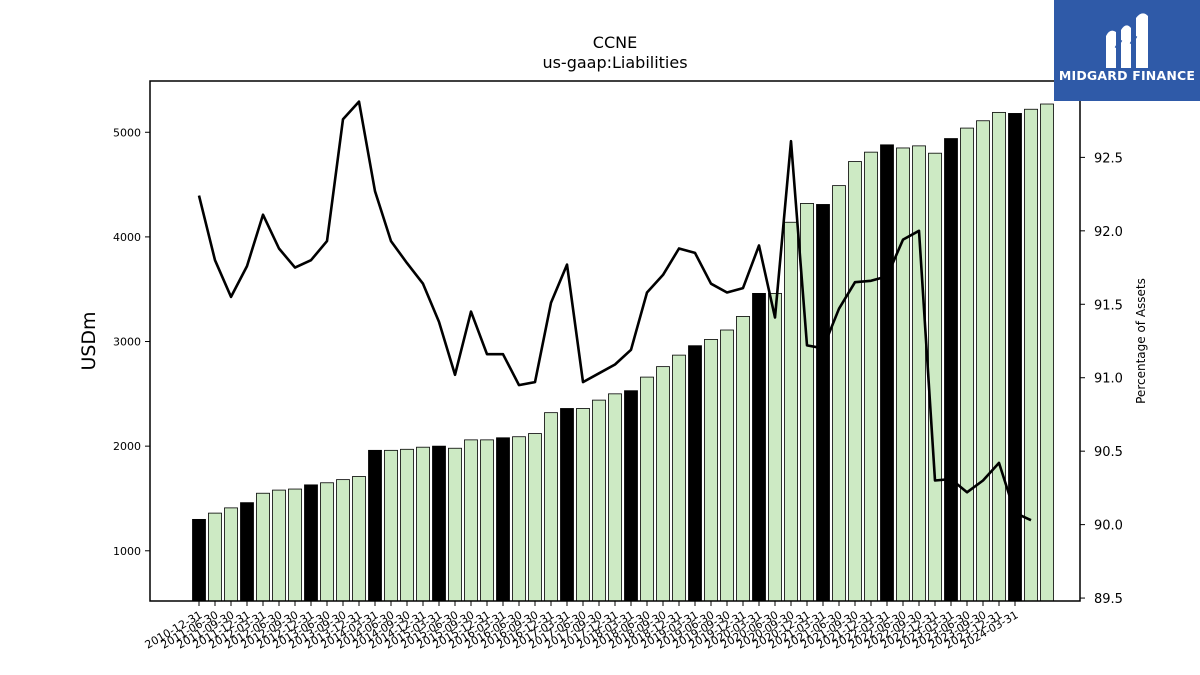 The image size is (1200, 675). Describe the element at coordinates (614, 62) in the screenshot. I see `chart-subtitle: us-gaap:Liabilities` at that location.